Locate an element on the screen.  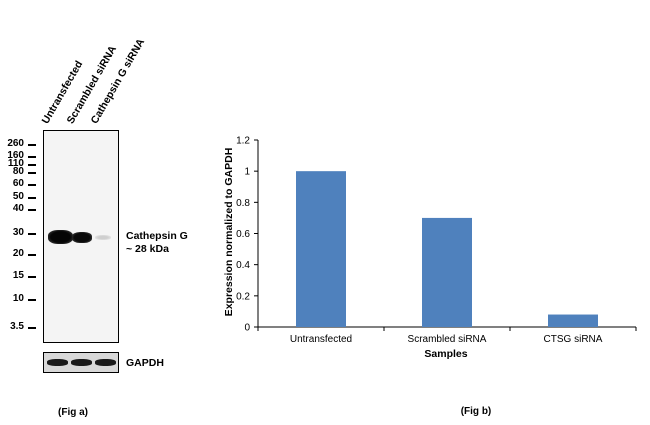
fig-b-label: (Fig b) is located at coordinates (476, 411).